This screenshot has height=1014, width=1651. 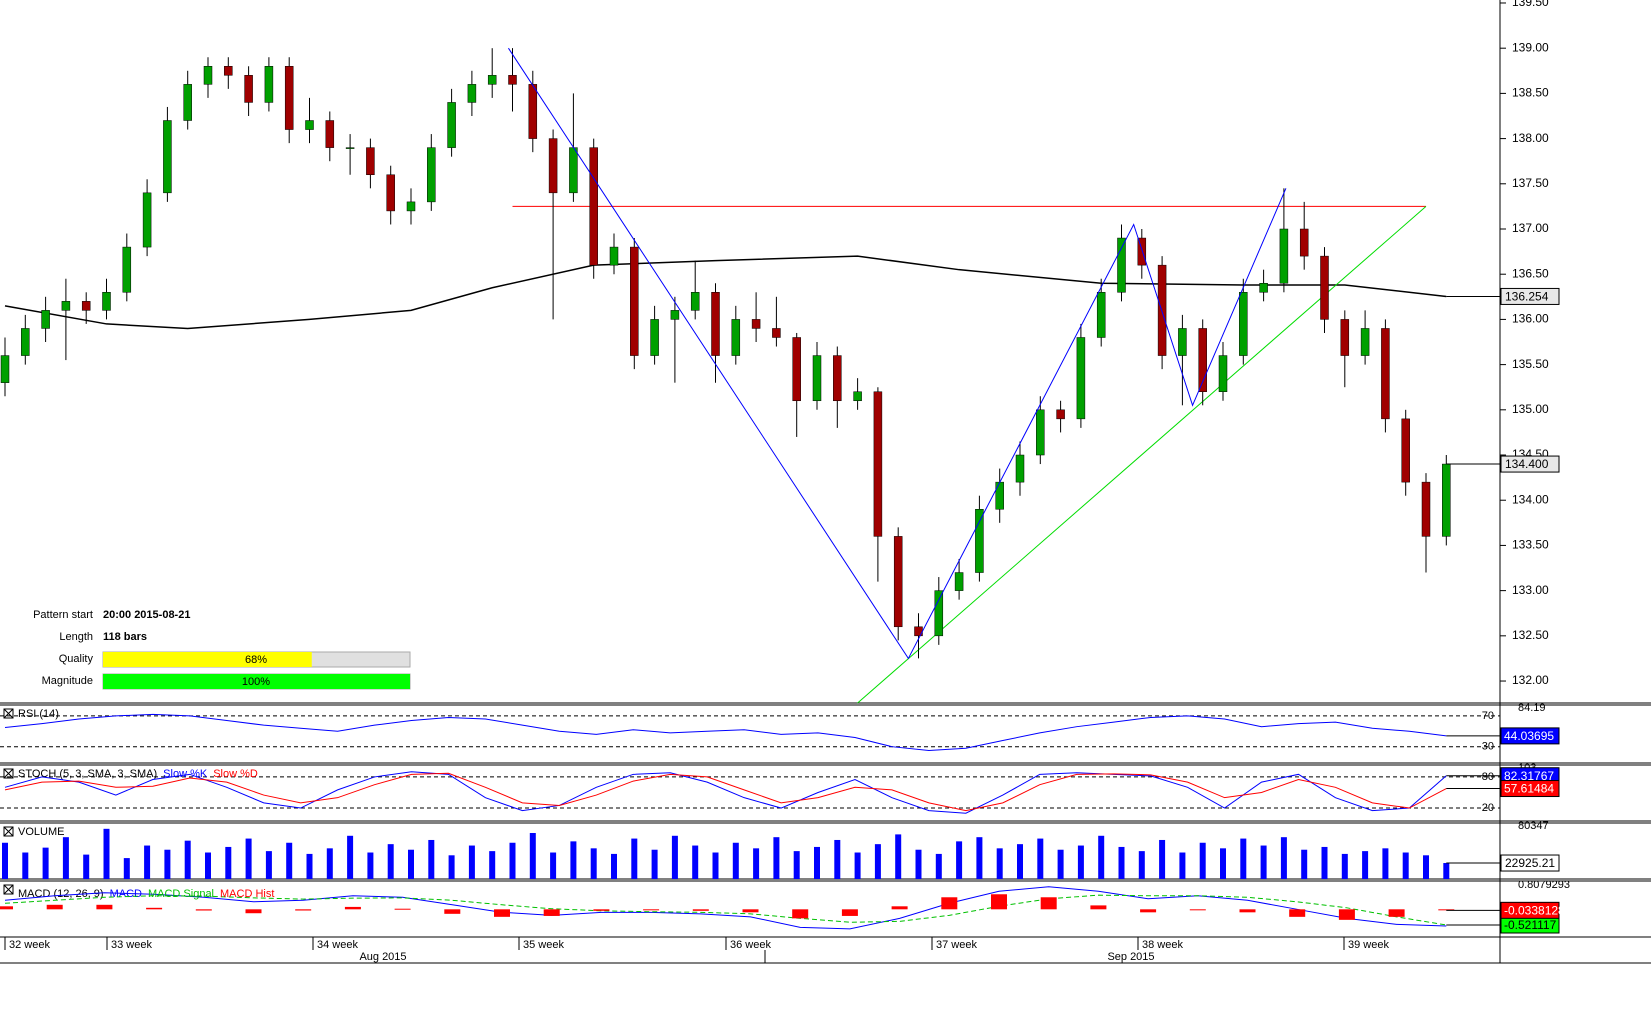 What do you see at coordinates (1544, 885) in the screenshot?
I see `panel-top-value: 0.8079293` at bounding box center [1544, 885].